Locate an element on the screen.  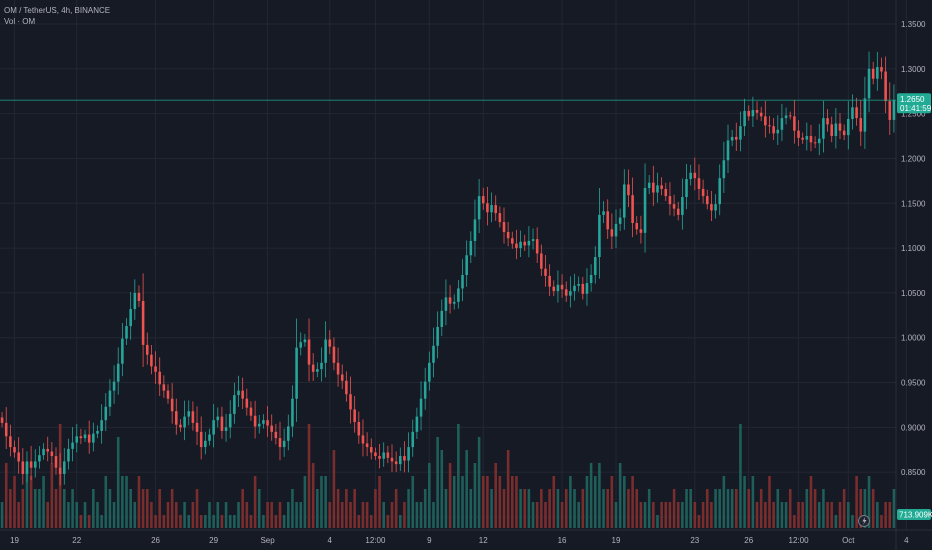
volume-badge-label: 713.909K is located at coordinates (915, 515).